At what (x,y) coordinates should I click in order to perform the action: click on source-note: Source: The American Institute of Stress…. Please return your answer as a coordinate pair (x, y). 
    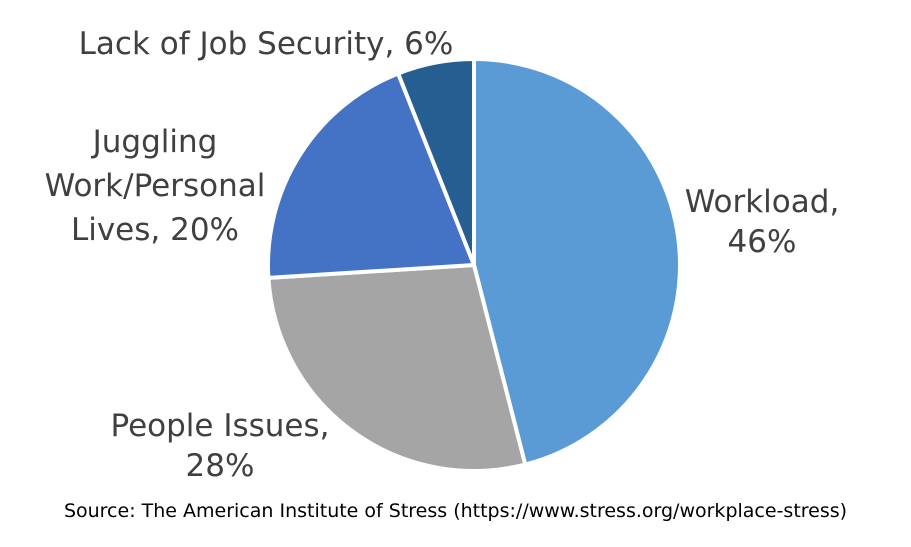
    Looking at the image, I should click on (455, 511).